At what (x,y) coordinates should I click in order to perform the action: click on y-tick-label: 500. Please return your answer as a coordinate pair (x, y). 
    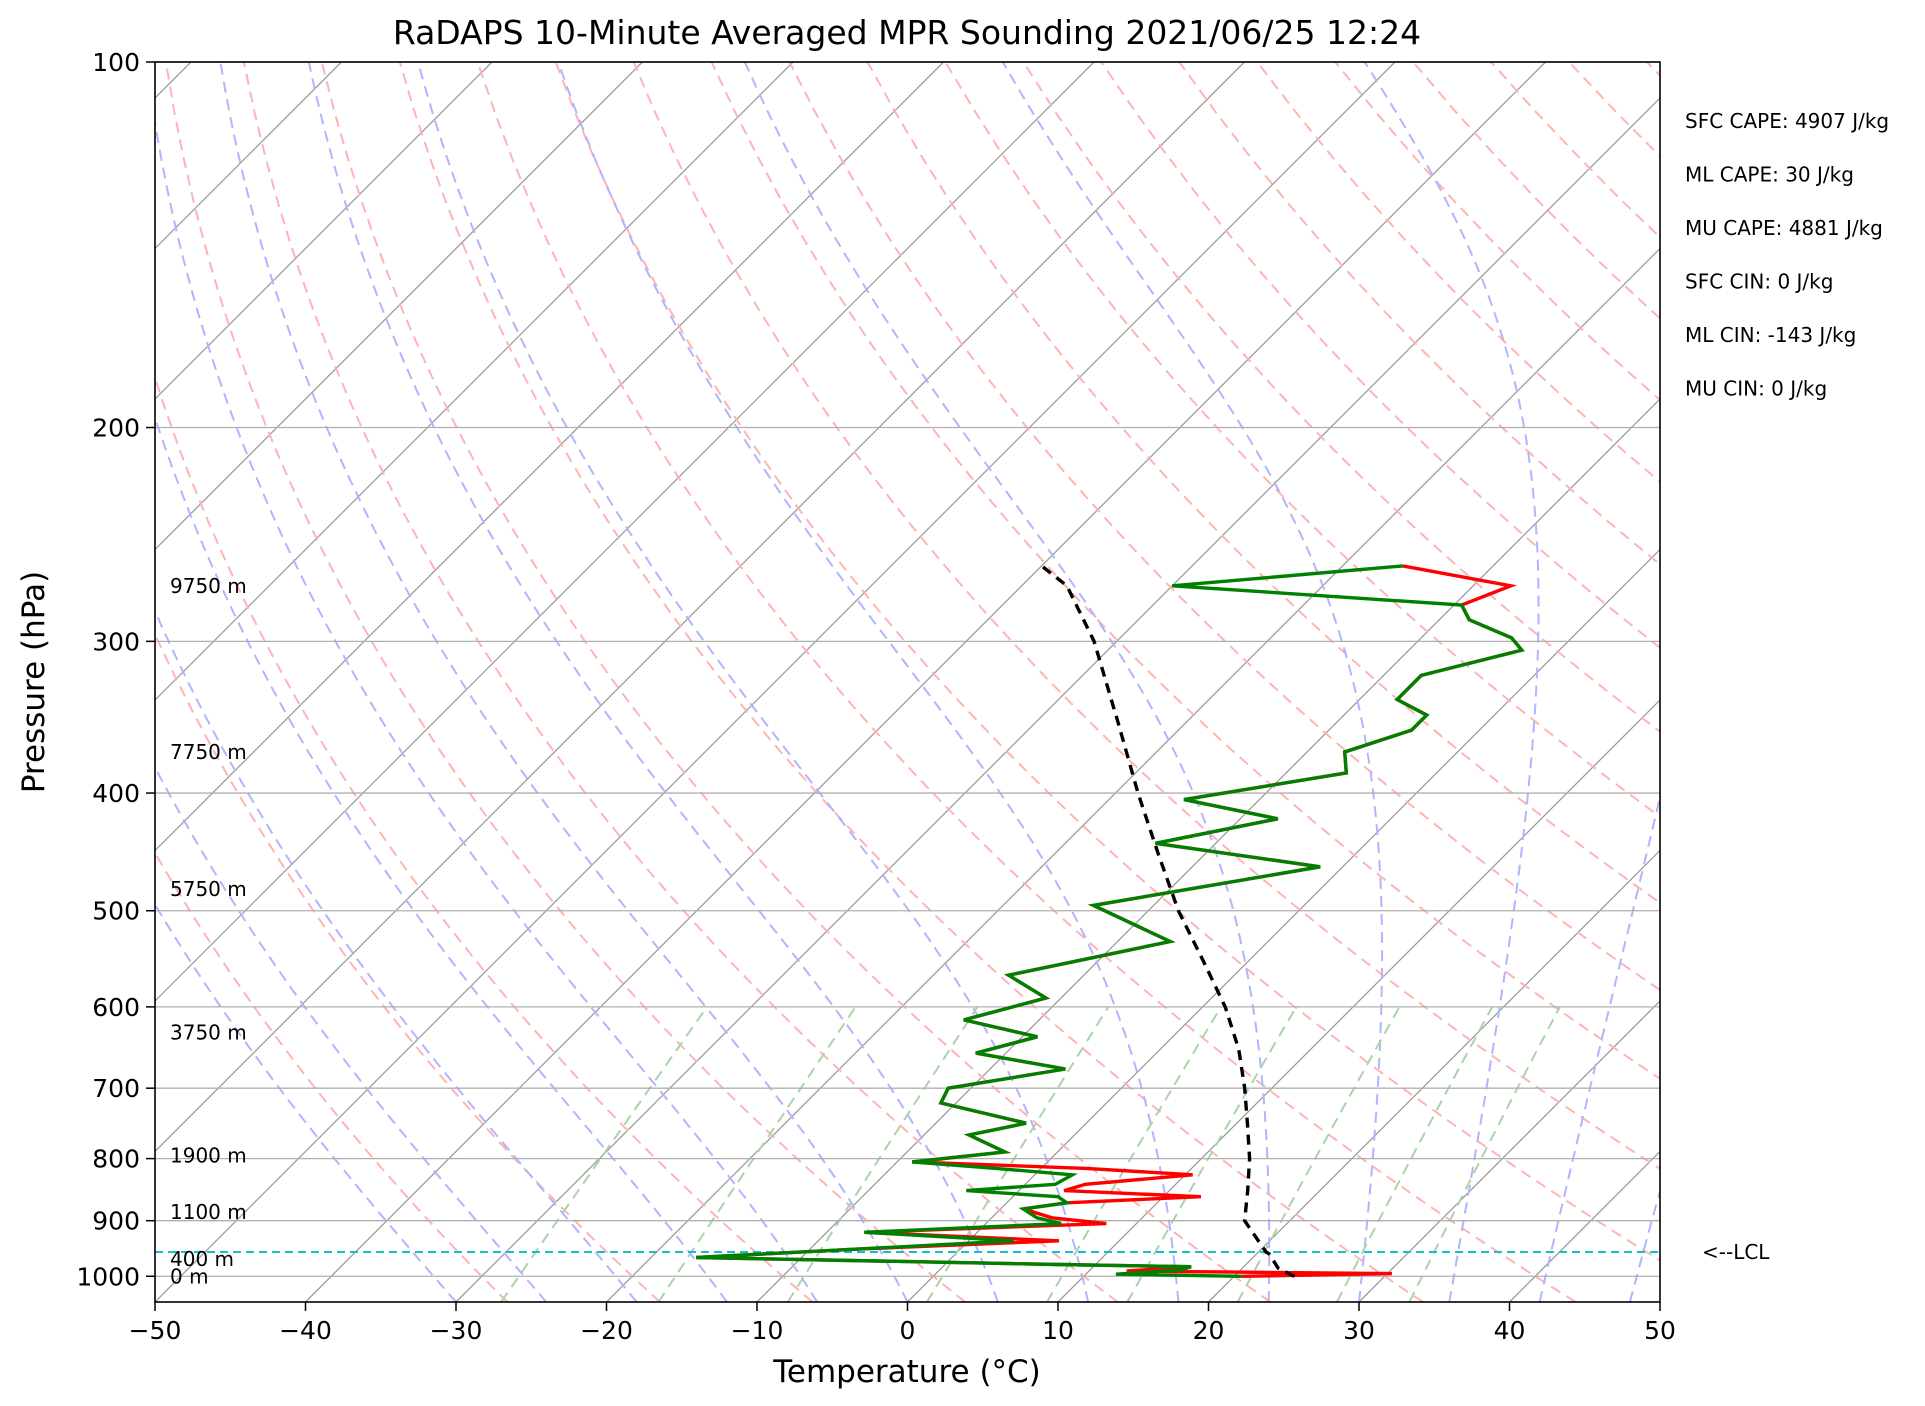
    Looking at the image, I should click on (116, 911).